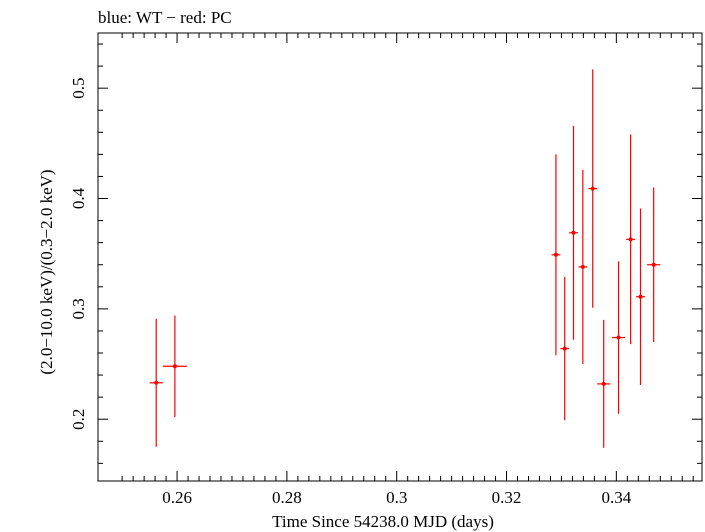 The width and height of the screenshot is (705, 532). I want to click on x-axis-tick-labels: 0.26 0.28 0.3 0.32 0.34, so click(397, 497).